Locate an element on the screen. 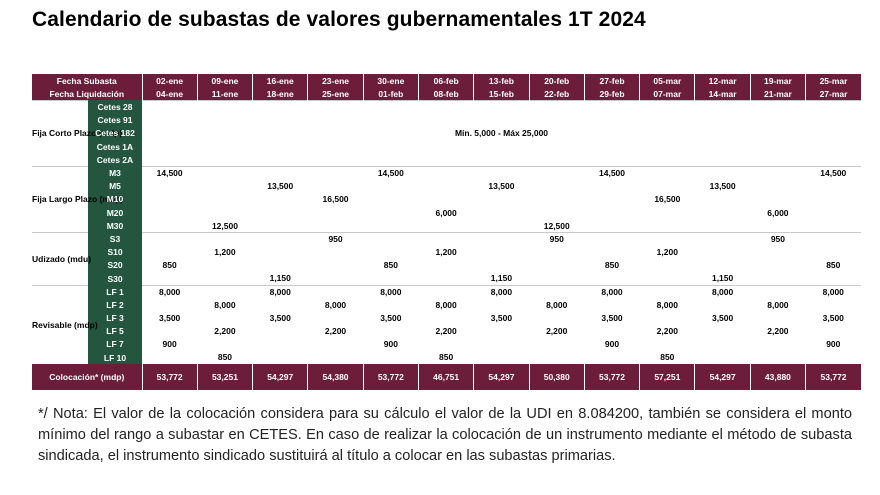 This screenshot has width=880, height=495. settlement-date-cell: 18-ene is located at coordinates (280, 94).